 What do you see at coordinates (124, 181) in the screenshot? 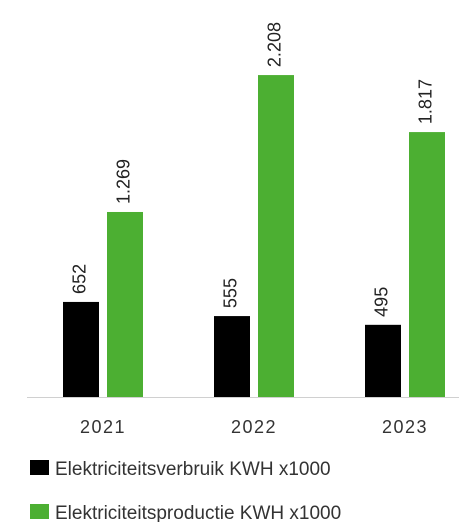
I see `value-label: 1.269` at bounding box center [124, 181].